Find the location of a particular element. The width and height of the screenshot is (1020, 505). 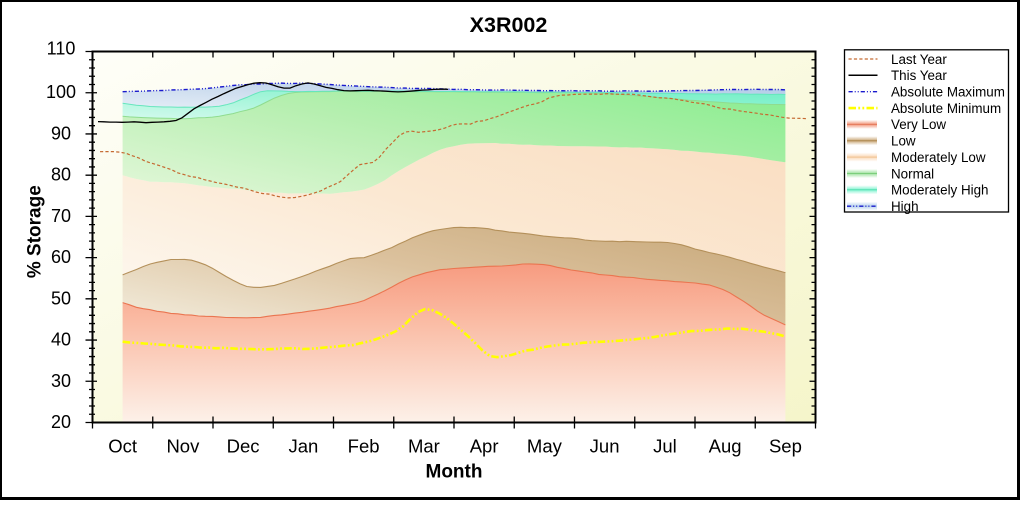

svg-text: Aug is located at coordinates (725, 446).